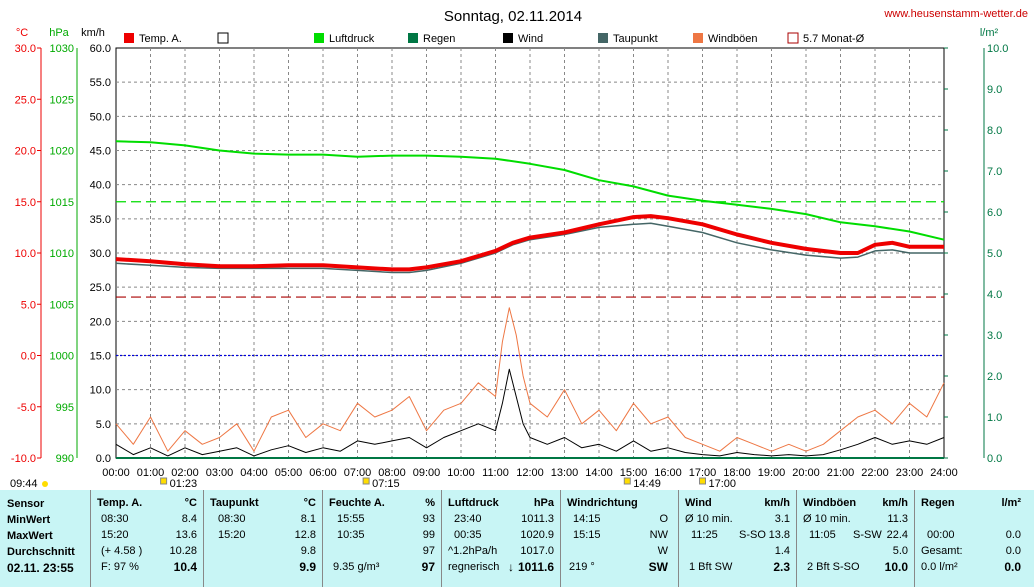 The image size is (1034, 587). Describe the element at coordinates (115, 519) in the screenshot. I see `temp-min-time: 08:30` at that location.